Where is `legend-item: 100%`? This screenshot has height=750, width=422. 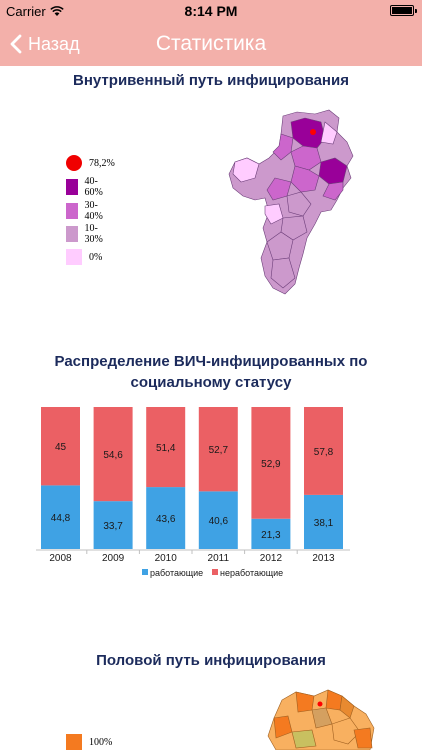
legend-item: 100% is located at coordinates (89, 742).